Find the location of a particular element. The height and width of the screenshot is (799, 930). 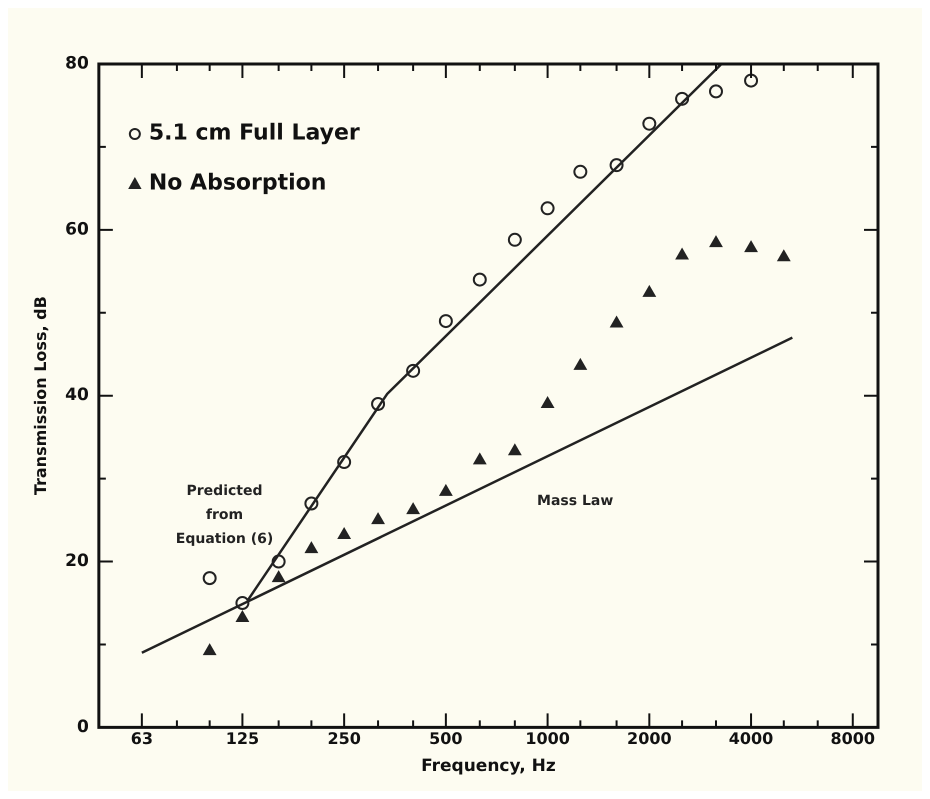

series-label: Predicted from Equation (6) is located at coordinates (225, 514).